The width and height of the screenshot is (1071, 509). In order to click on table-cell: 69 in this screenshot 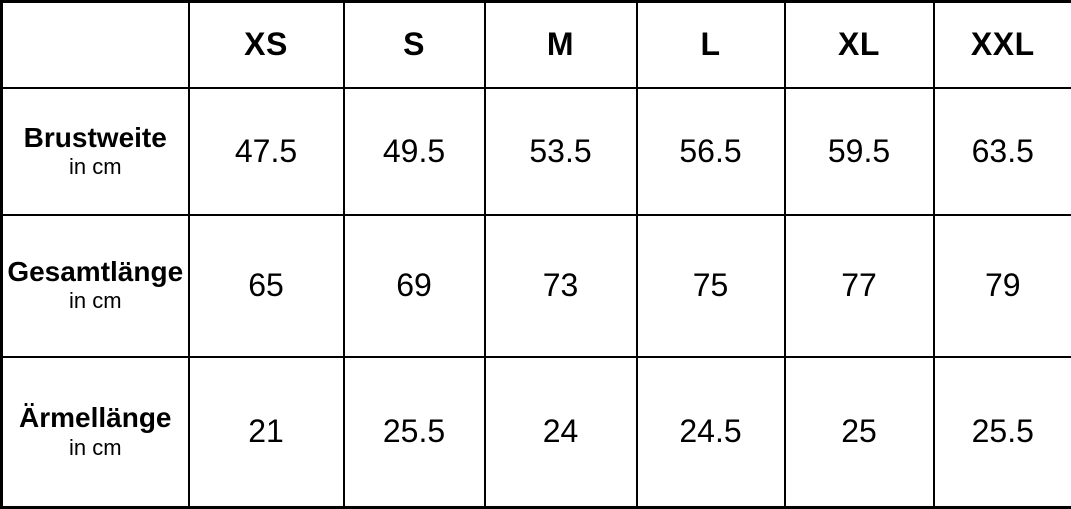, I will do `click(414, 286)`.